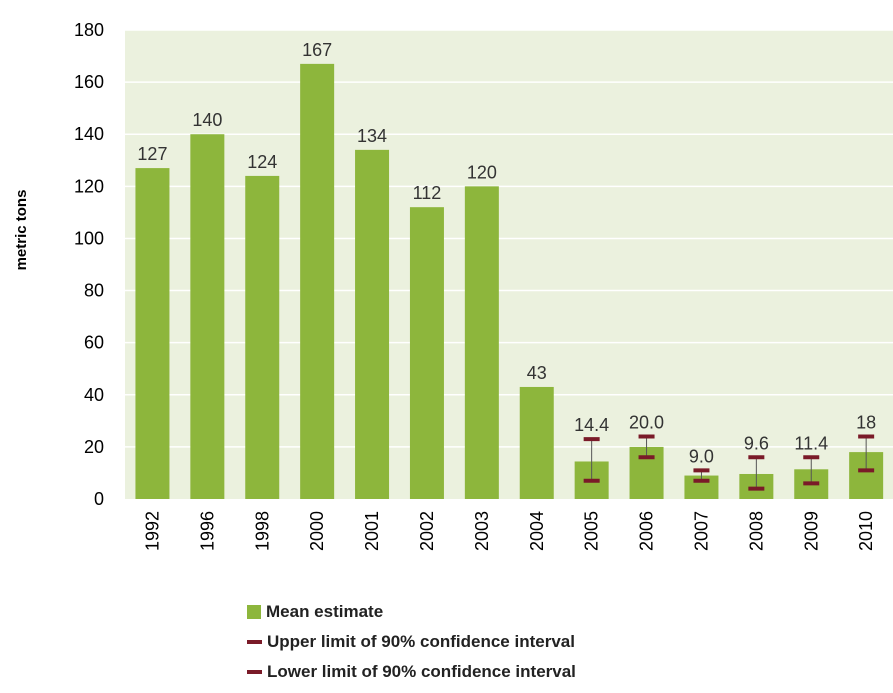 This screenshot has height=693, width=893. Describe the element at coordinates (647, 531) in the screenshot. I see `x-tick-label: 2006` at that location.